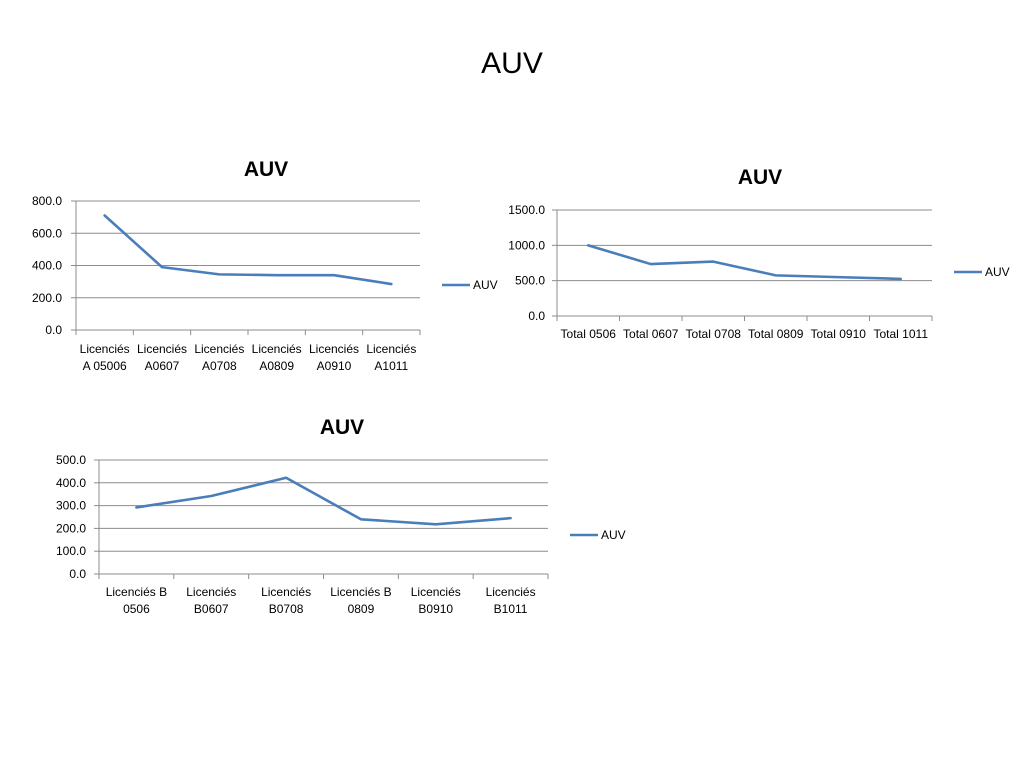 The width and height of the screenshot is (1024, 768). I want to click on x-tick-label-line: 0506, so click(136, 609).